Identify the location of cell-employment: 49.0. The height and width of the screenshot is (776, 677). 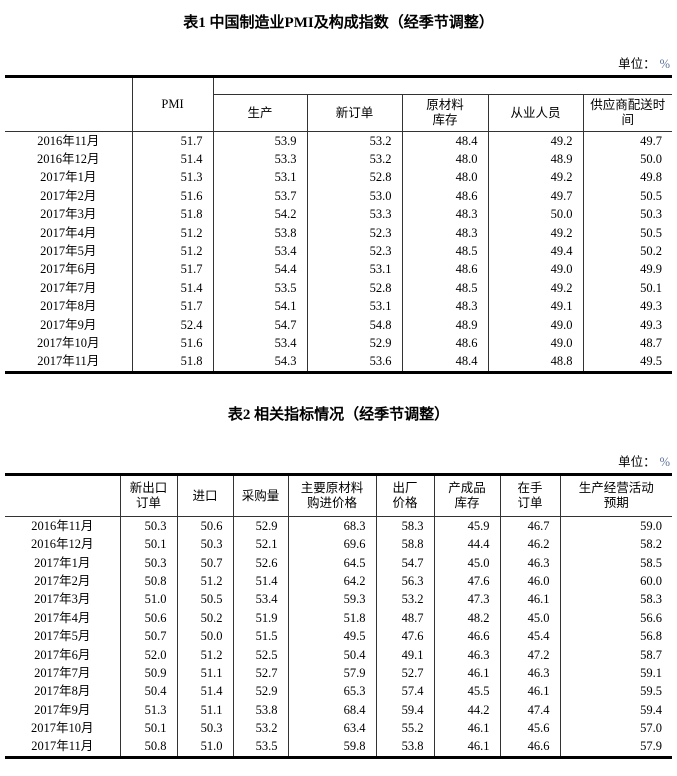
(535, 325).